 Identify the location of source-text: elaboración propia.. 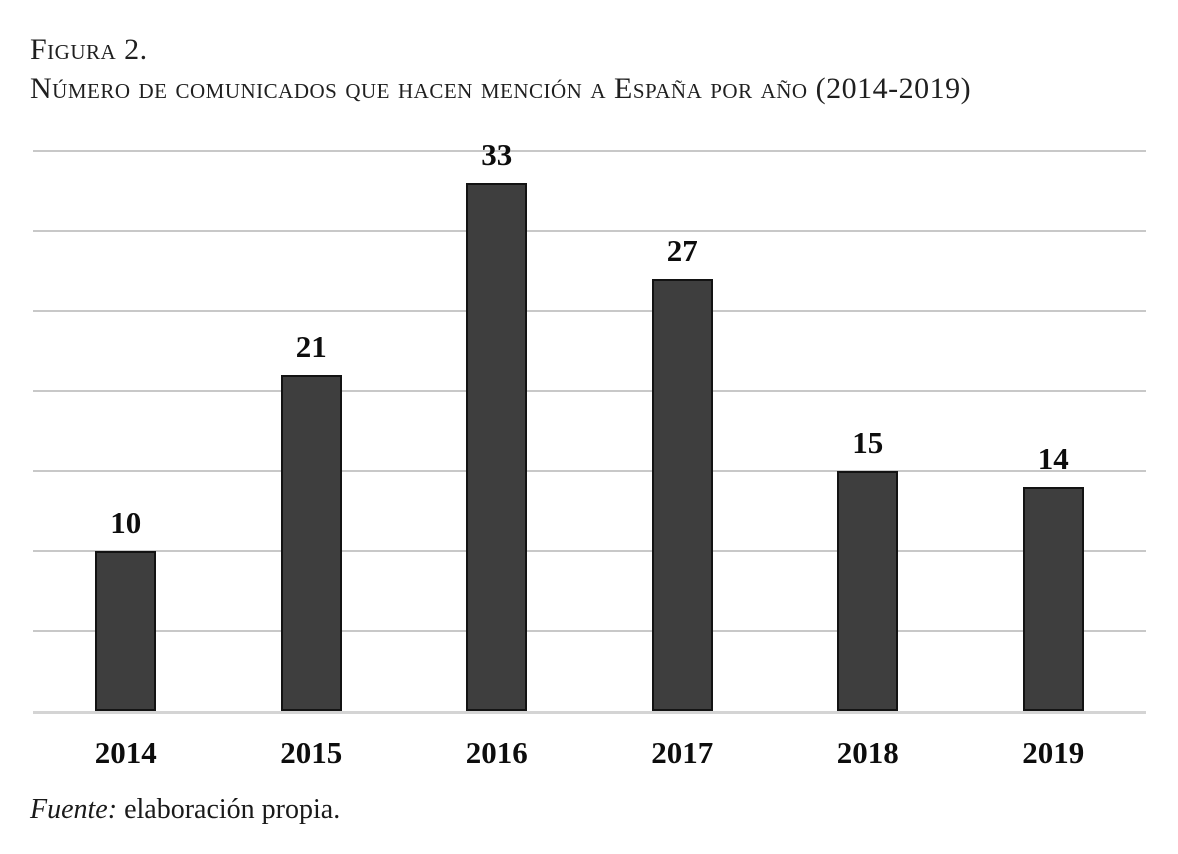
(229, 809).